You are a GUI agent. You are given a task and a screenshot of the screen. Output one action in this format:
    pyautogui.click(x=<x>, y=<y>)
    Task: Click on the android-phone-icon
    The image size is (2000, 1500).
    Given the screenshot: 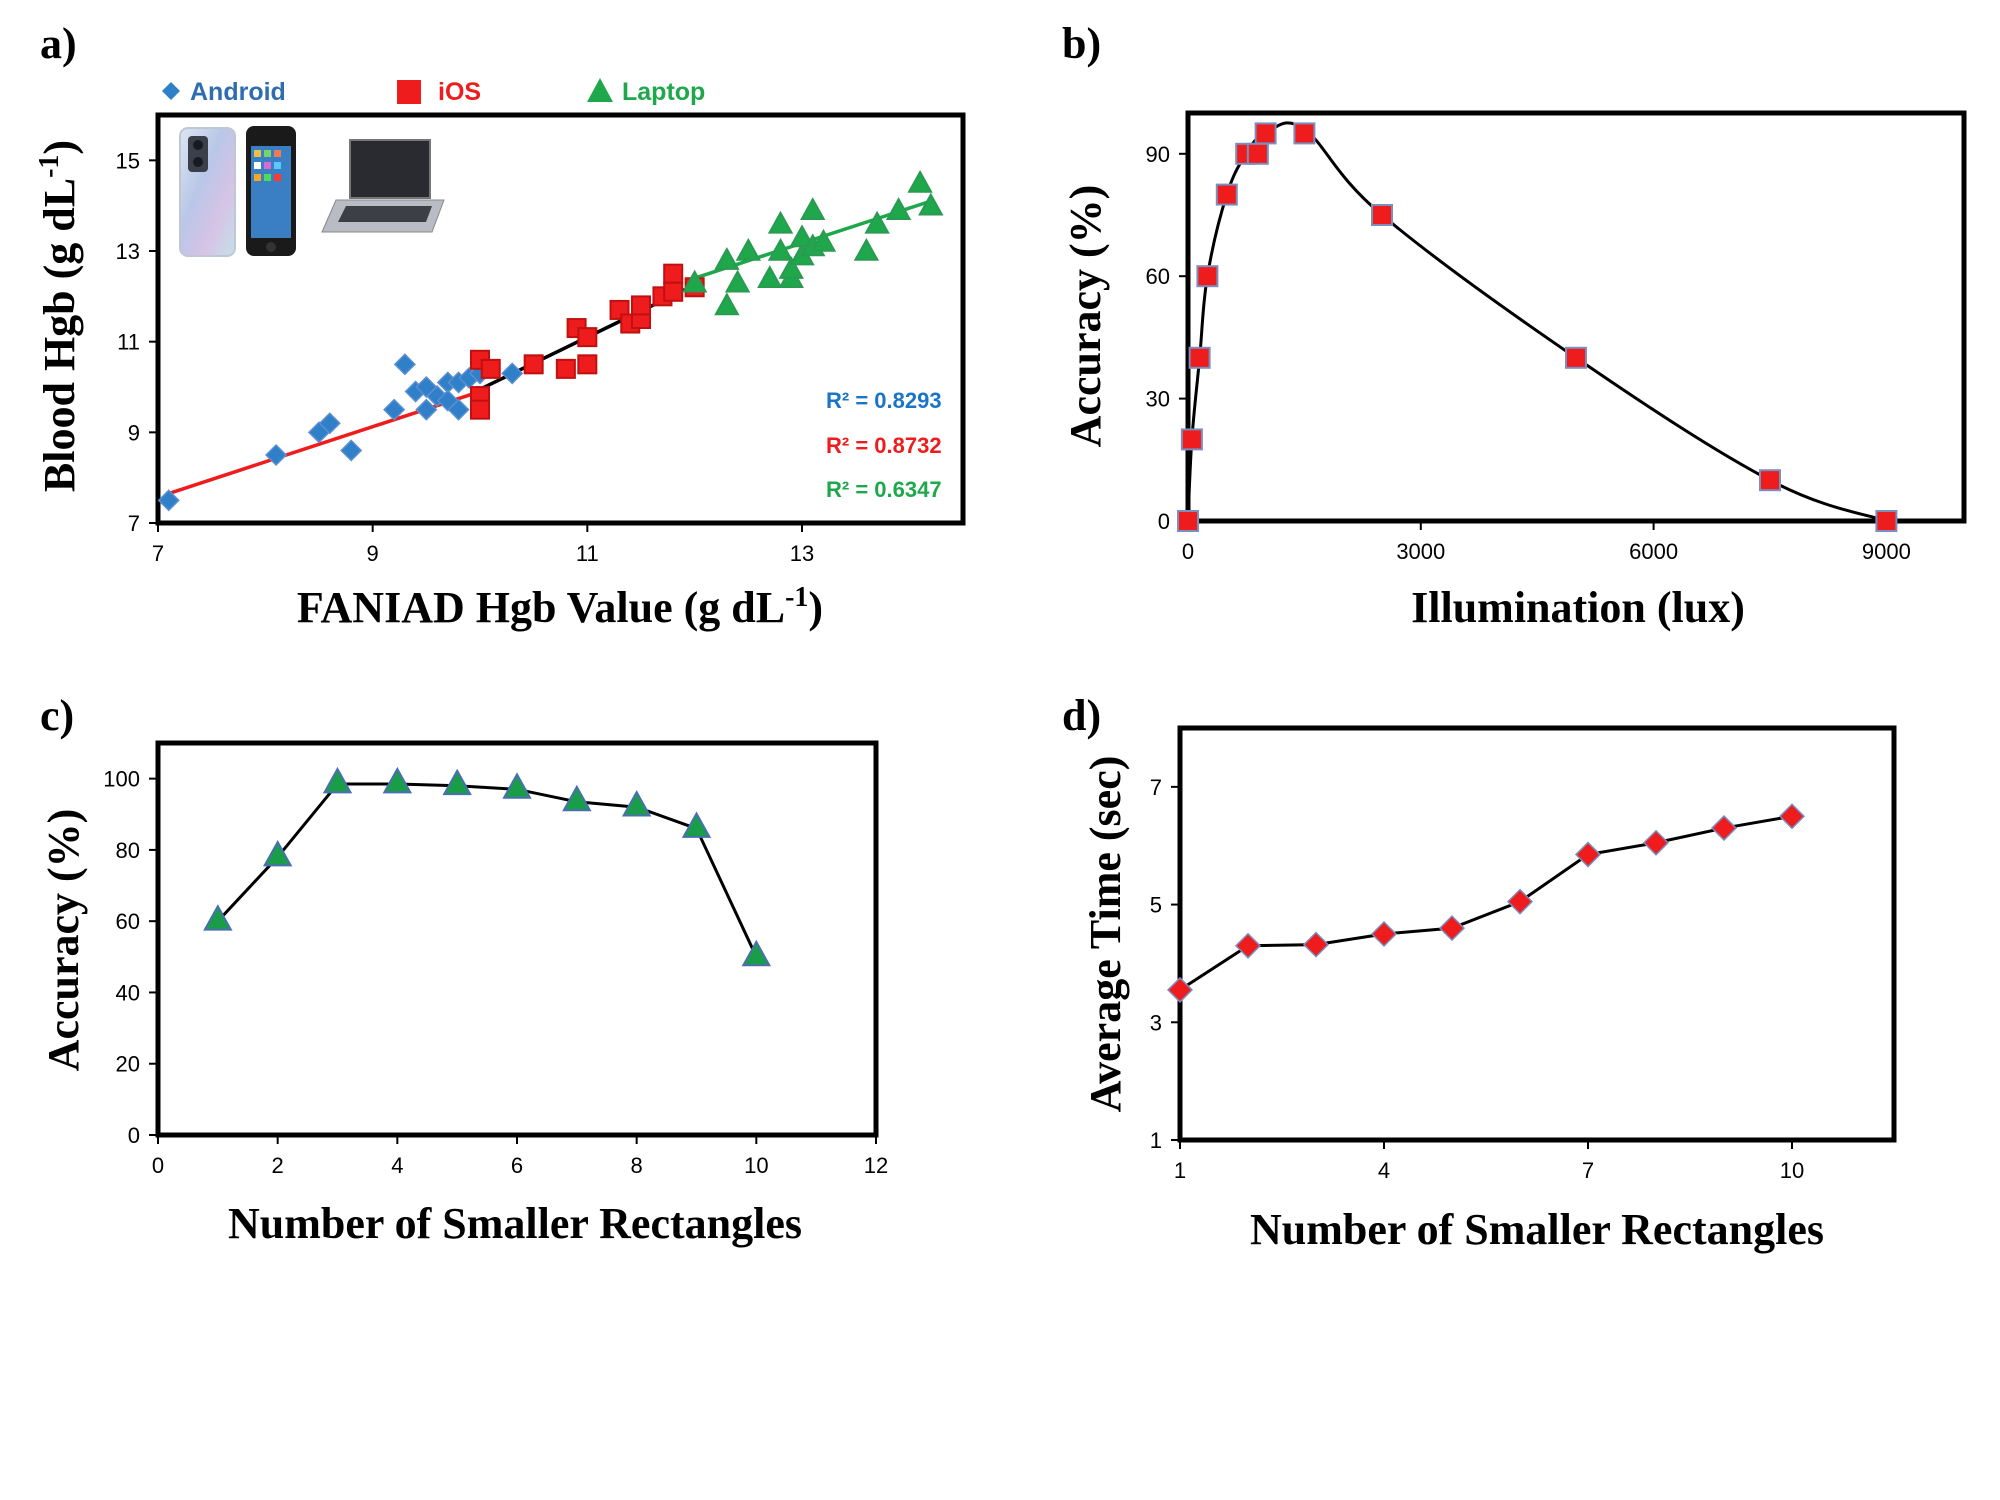 What is the action you would take?
    pyautogui.click(x=207, y=192)
    